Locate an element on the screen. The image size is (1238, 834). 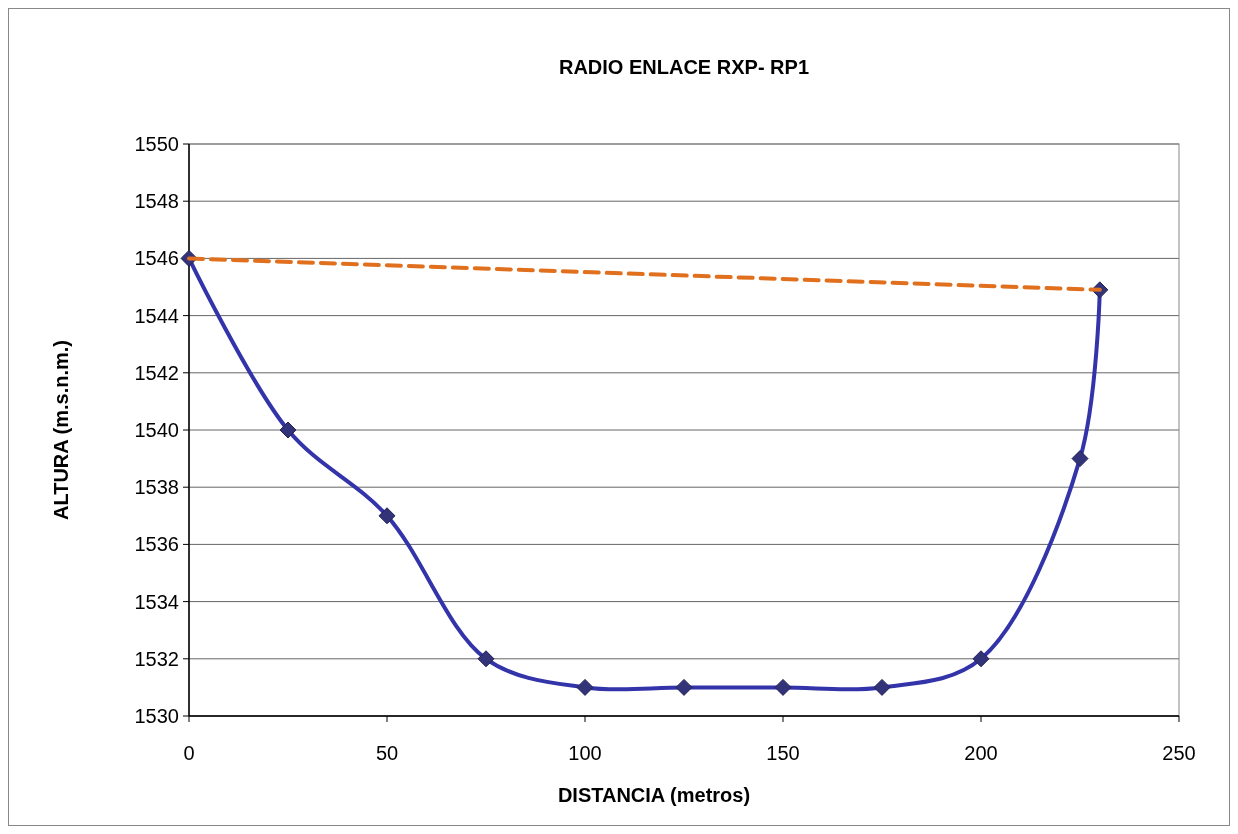
x-tick-label: 0 is located at coordinates (189, 753).